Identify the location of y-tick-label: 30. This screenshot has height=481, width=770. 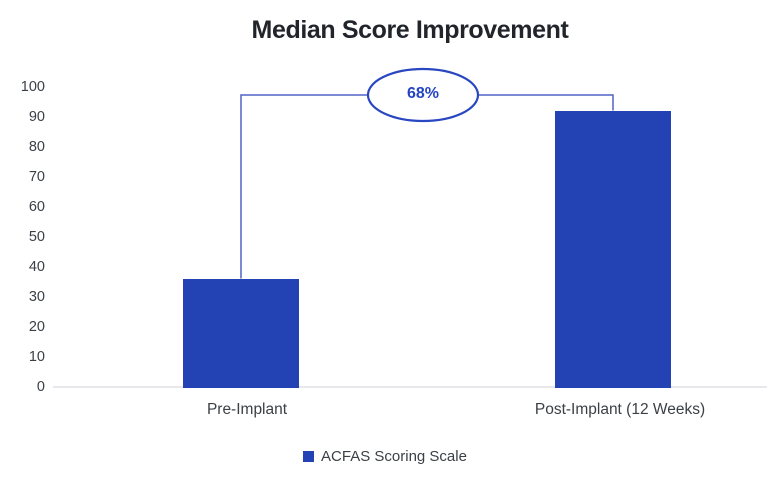
(36, 297).